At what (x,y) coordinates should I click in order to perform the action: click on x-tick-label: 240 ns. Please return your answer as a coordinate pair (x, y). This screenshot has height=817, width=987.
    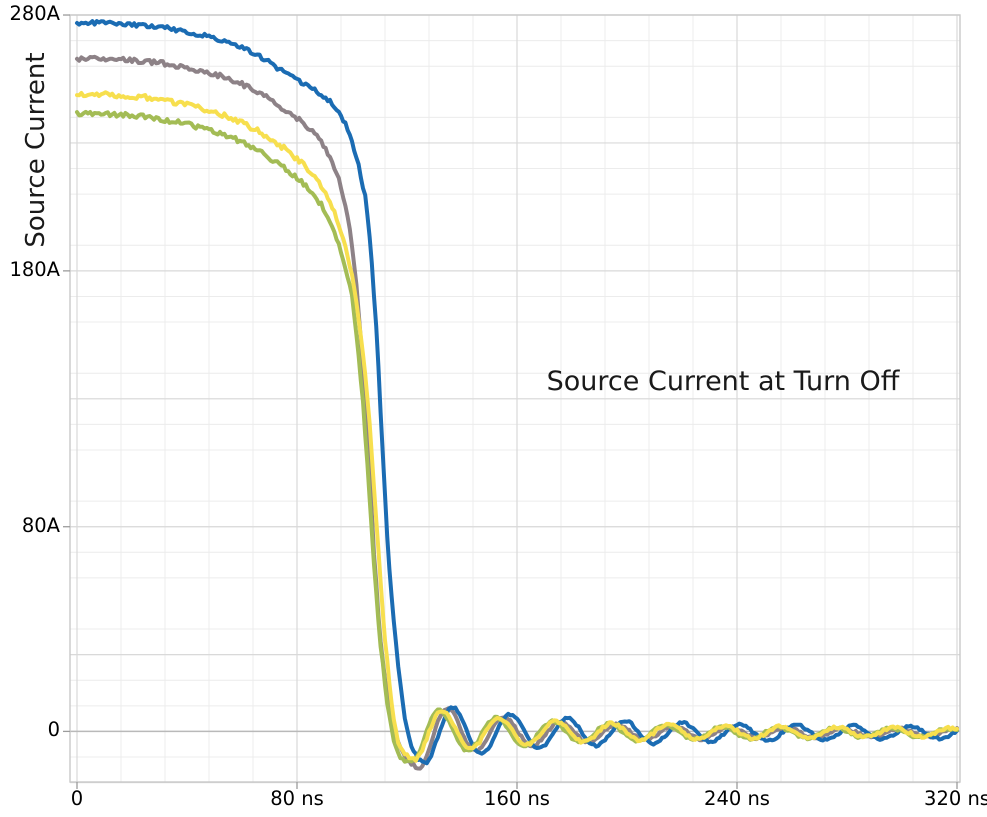
    Looking at the image, I should click on (737, 798).